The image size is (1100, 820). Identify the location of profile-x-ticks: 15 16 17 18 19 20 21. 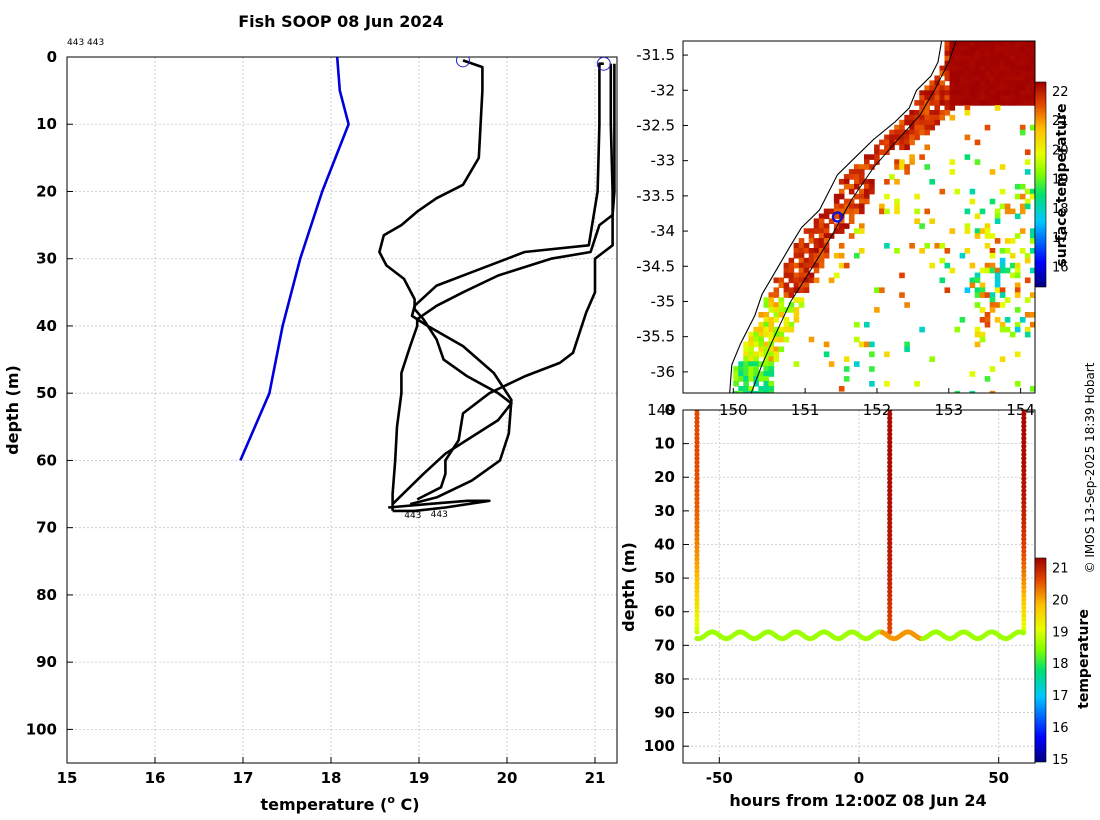
(331, 772).